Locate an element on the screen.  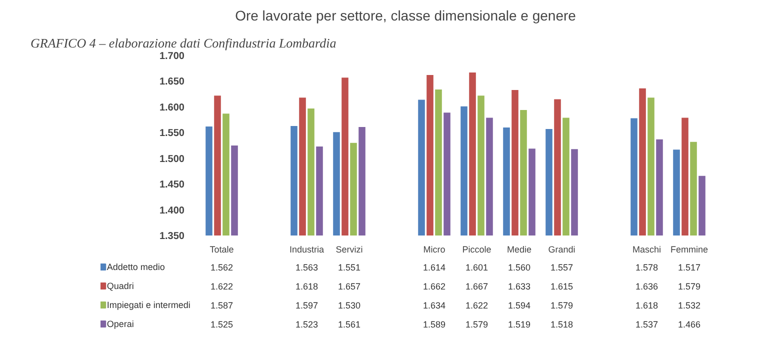
data-label: 1.634 is located at coordinates (434, 305).